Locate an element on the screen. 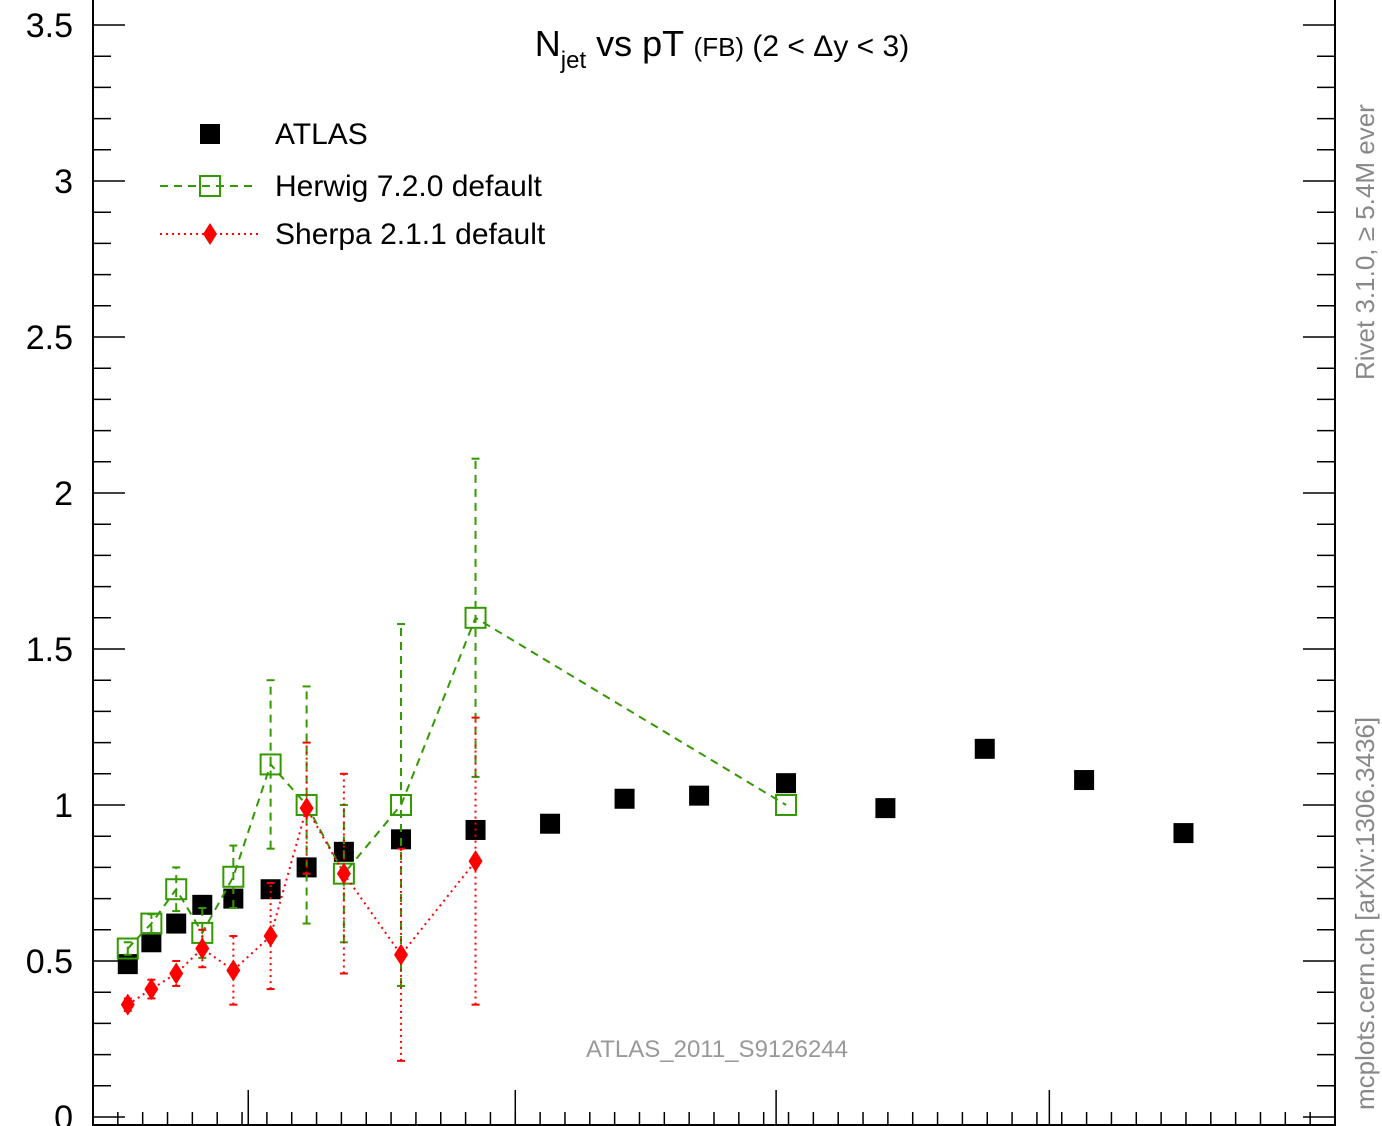  chart-title: Njet vs pT (FB) (2 < Δy < 3) is located at coordinates (722, 48).